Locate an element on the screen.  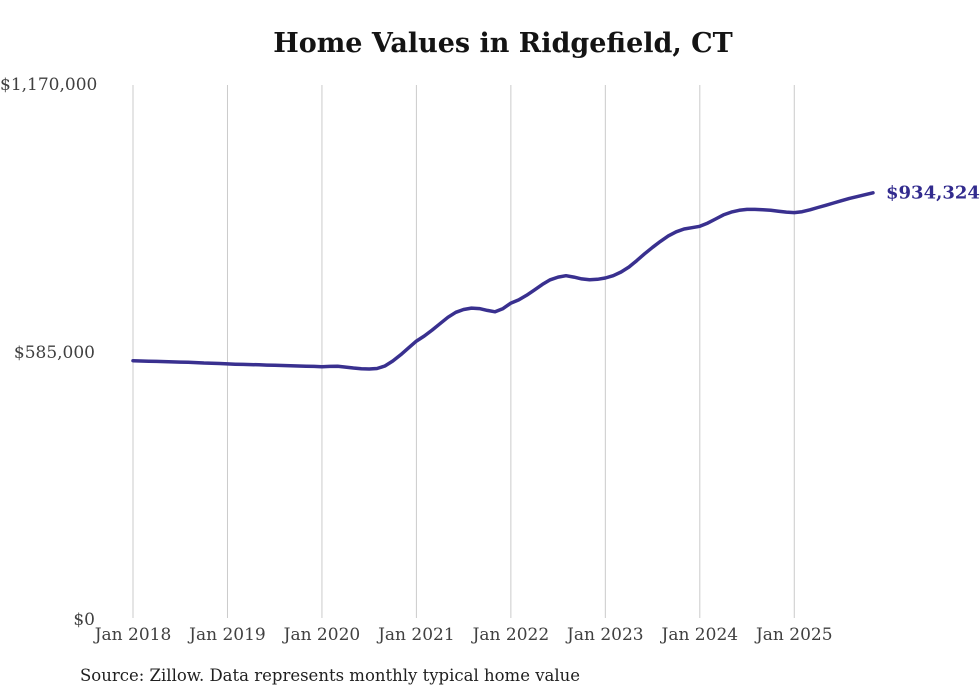
x-tick-label: Jan 2023 is located at coordinates (605, 635).